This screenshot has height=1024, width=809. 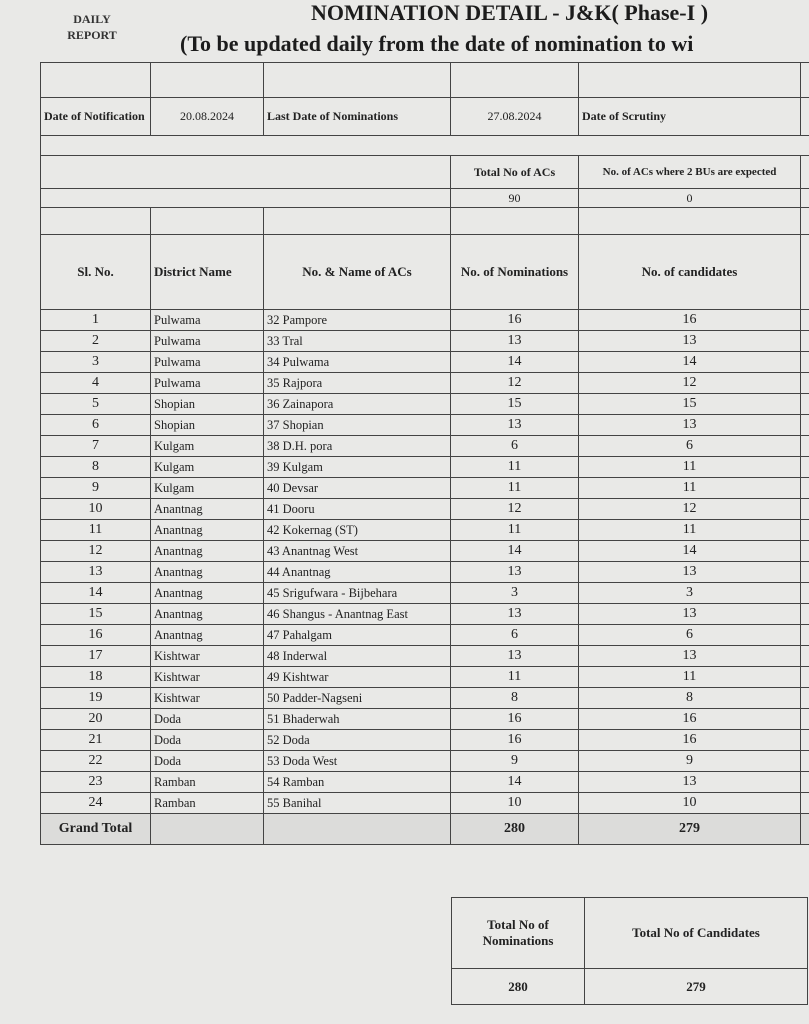 What do you see at coordinates (514, 635) in the screenshot?
I see `nominations-cell: 6` at bounding box center [514, 635].